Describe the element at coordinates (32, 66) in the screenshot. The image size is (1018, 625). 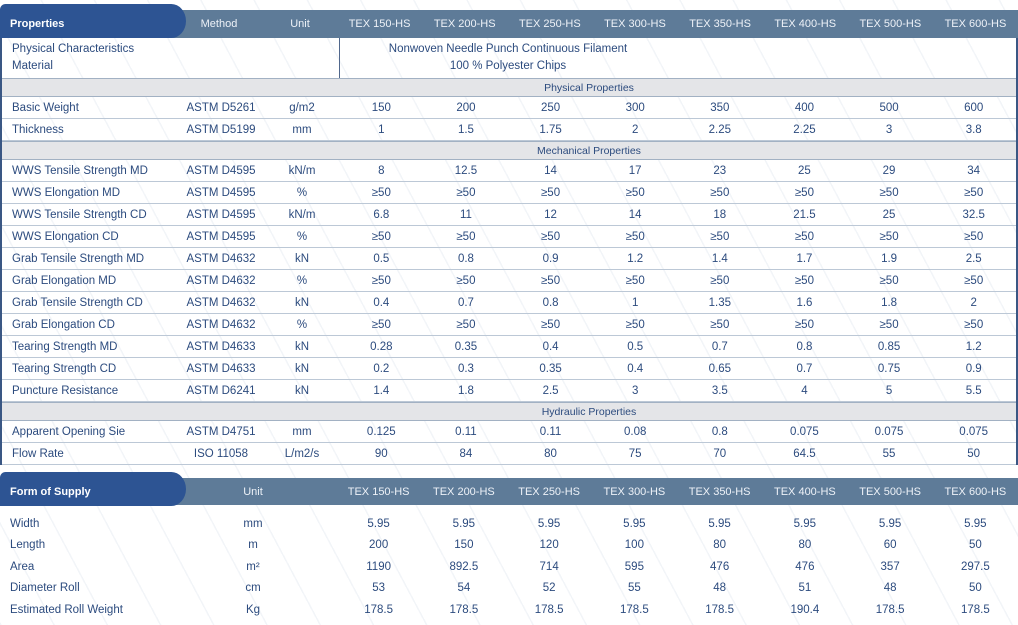
I see `material-label-line2: Material` at that location.